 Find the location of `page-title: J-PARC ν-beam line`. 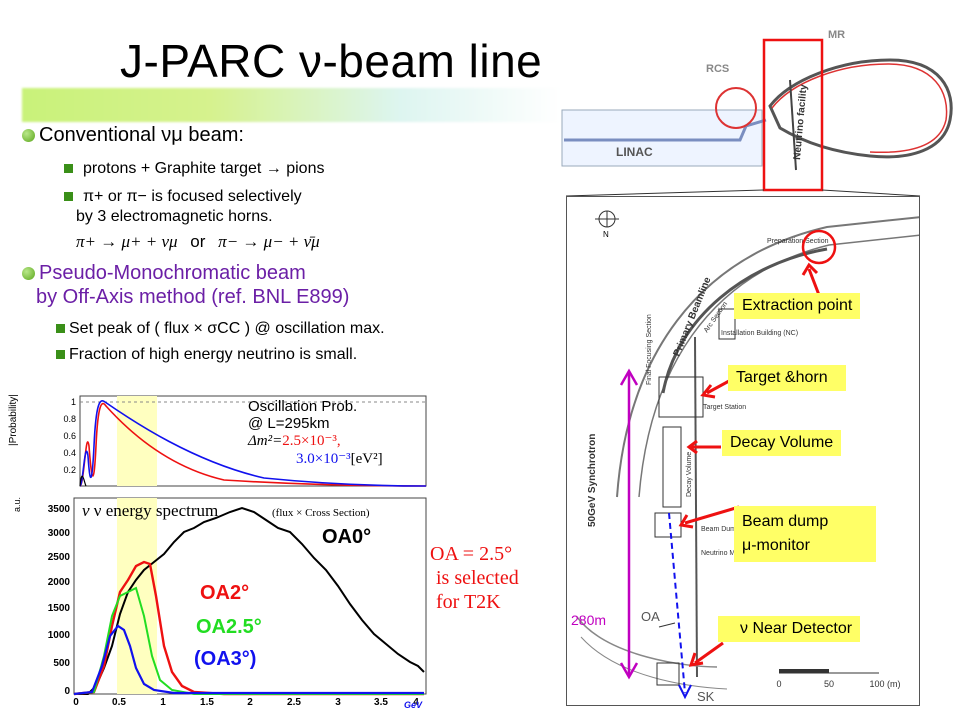

page-title: J-PARC ν-beam line is located at coordinates (331, 61).